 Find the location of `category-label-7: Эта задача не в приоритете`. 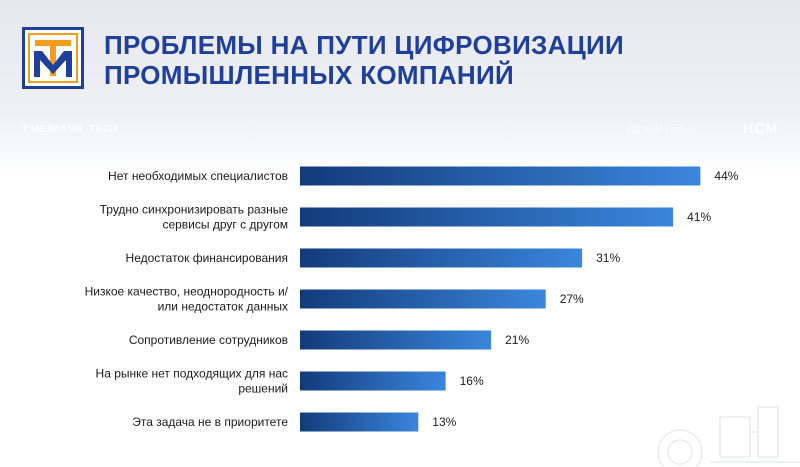

category-label-7: Эта задача не в приоритете is located at coordinates (210, 422).